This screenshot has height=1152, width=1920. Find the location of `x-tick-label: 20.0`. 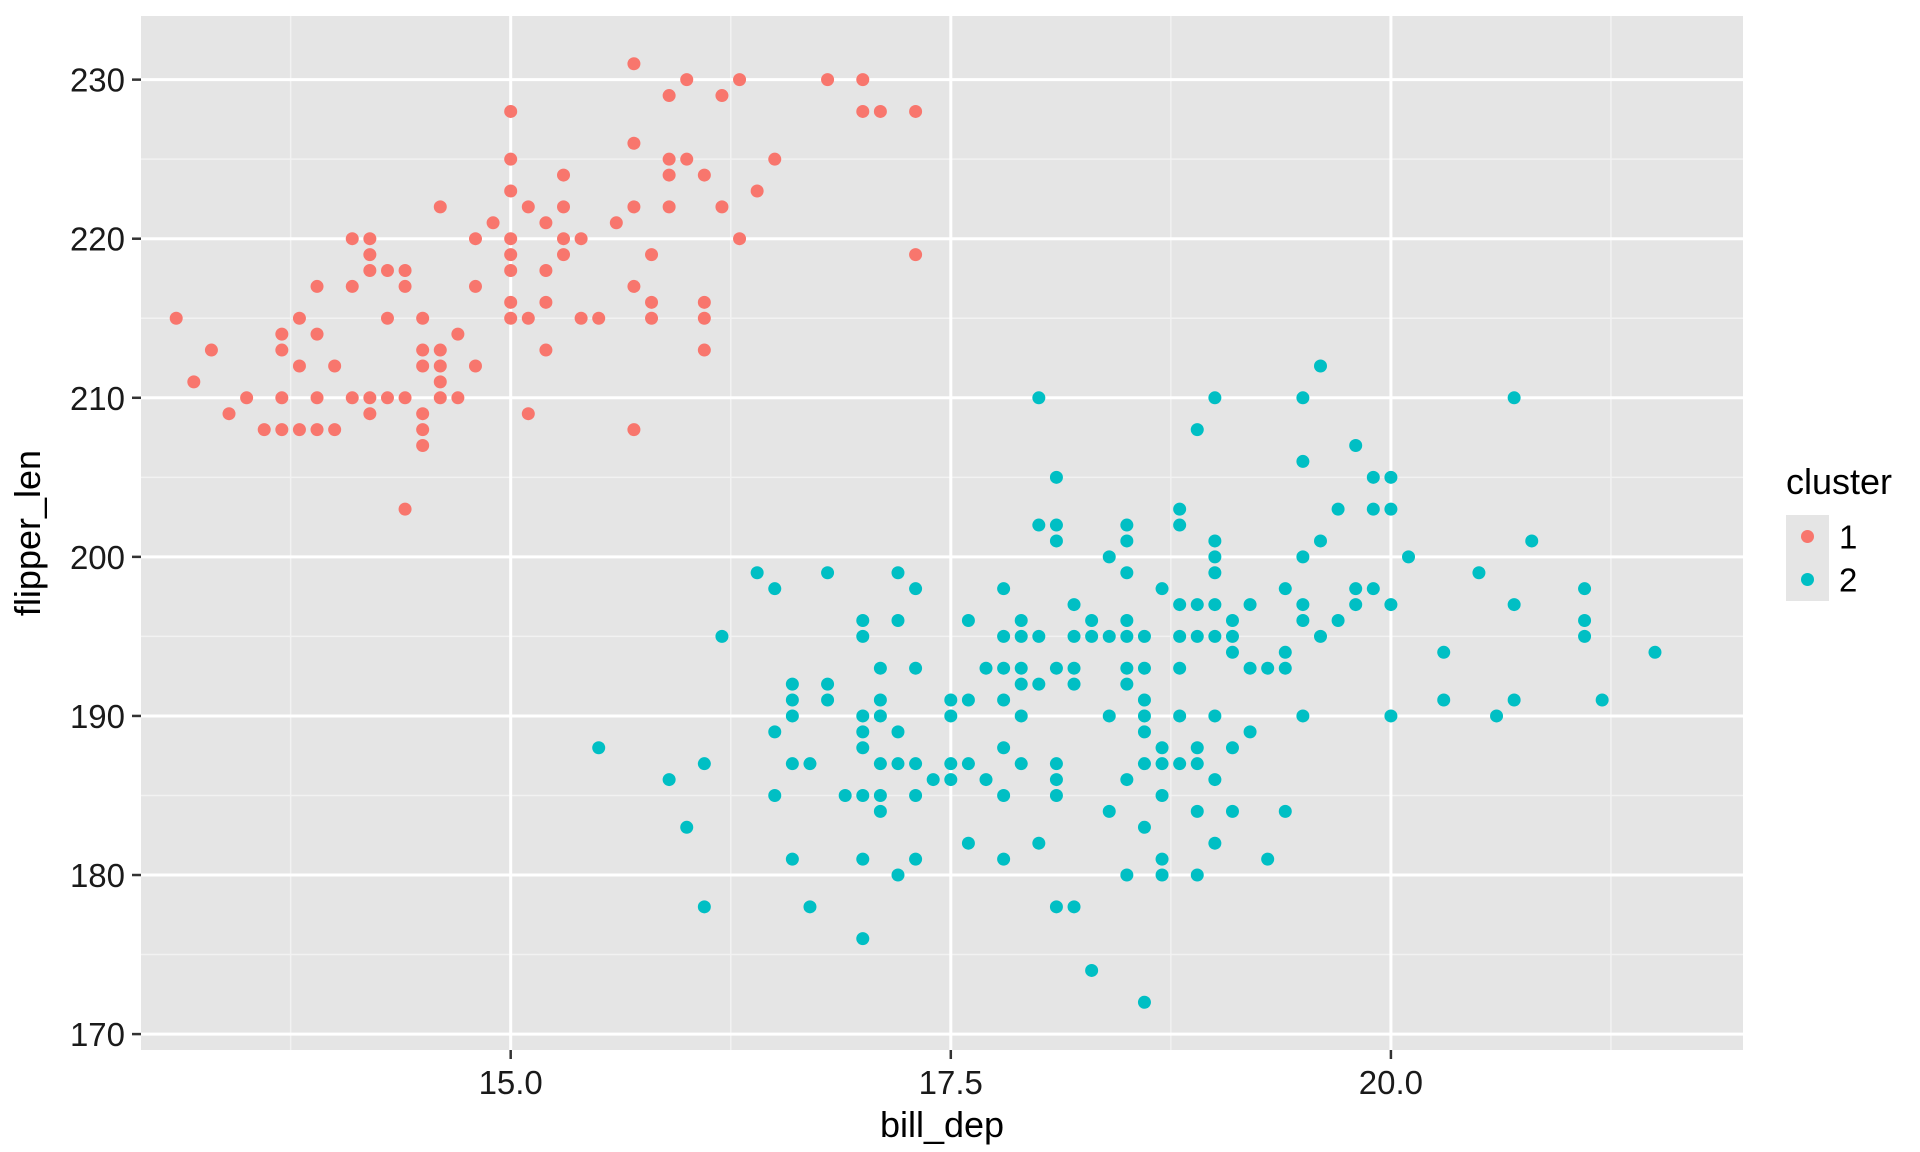

x-tick-label: 20.0 is located at coordinates (1391, 1082).